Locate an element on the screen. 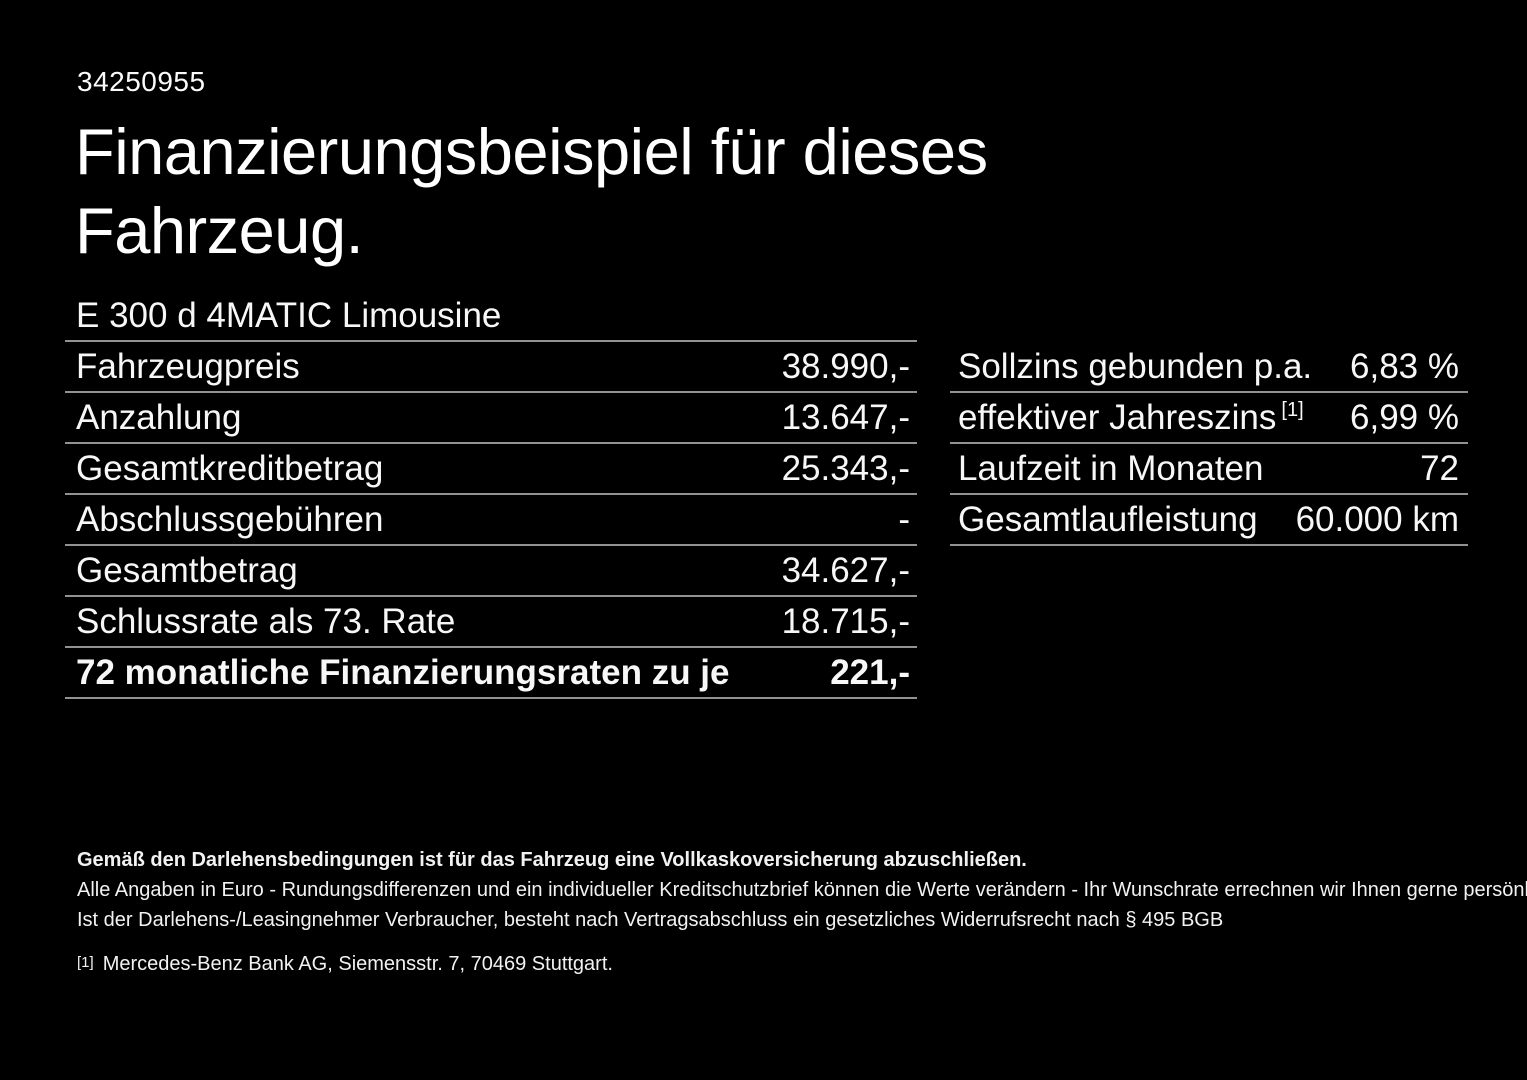 Image resolution: width=1527 pixels, height=1080 pixels. row-value: 221,- is located at coordinates (870, 672).